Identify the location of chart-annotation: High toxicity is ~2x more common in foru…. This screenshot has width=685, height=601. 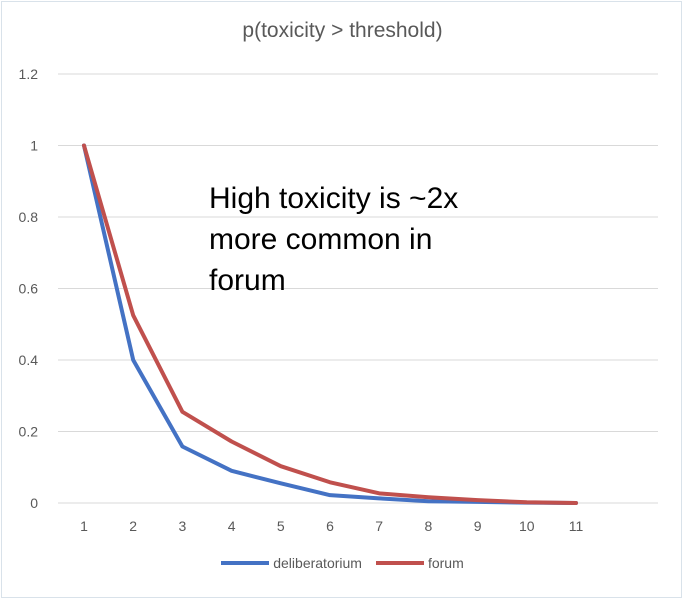
(334, 239).